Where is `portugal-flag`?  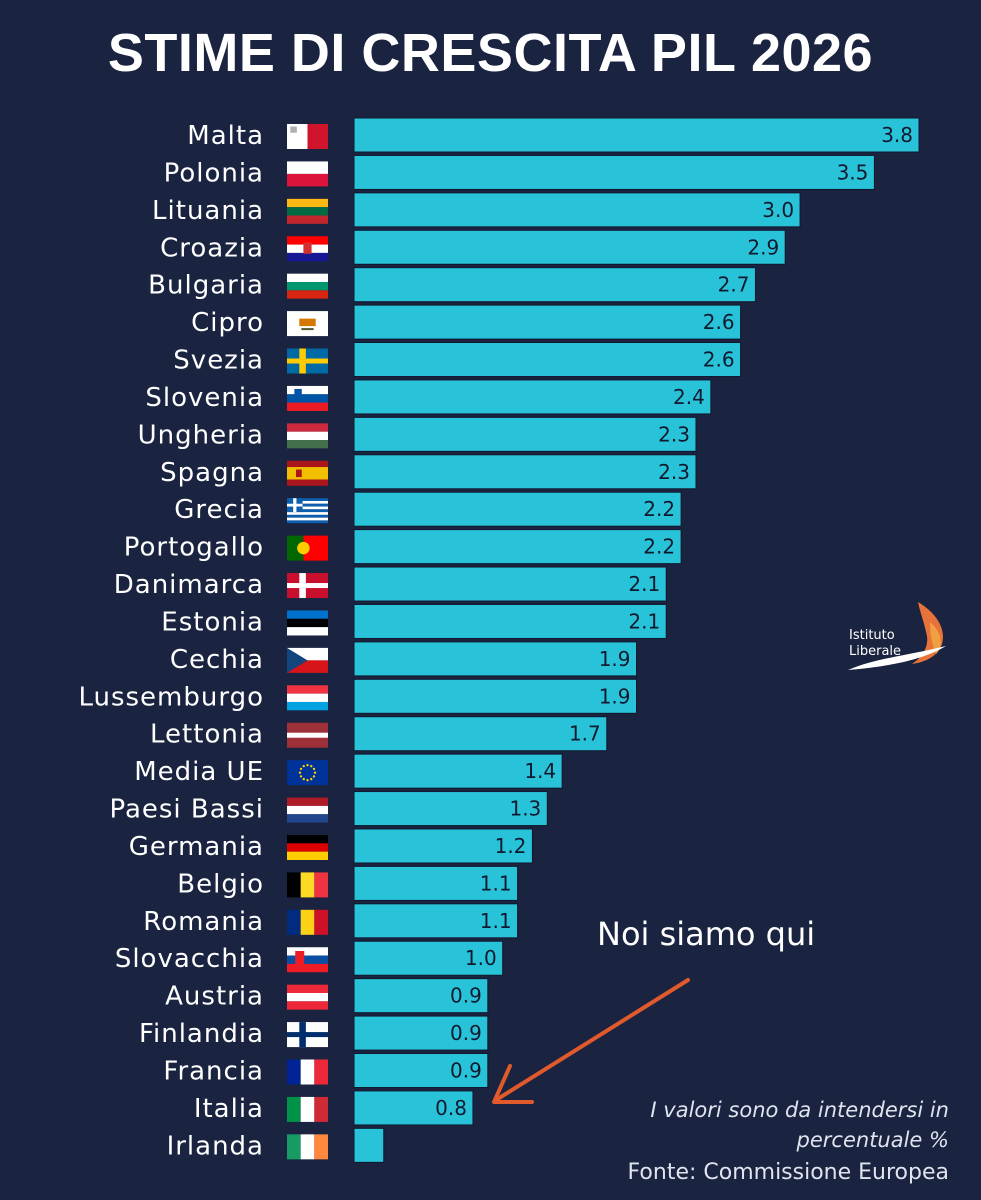
portugal-flag is located at coordinates (307, 548).